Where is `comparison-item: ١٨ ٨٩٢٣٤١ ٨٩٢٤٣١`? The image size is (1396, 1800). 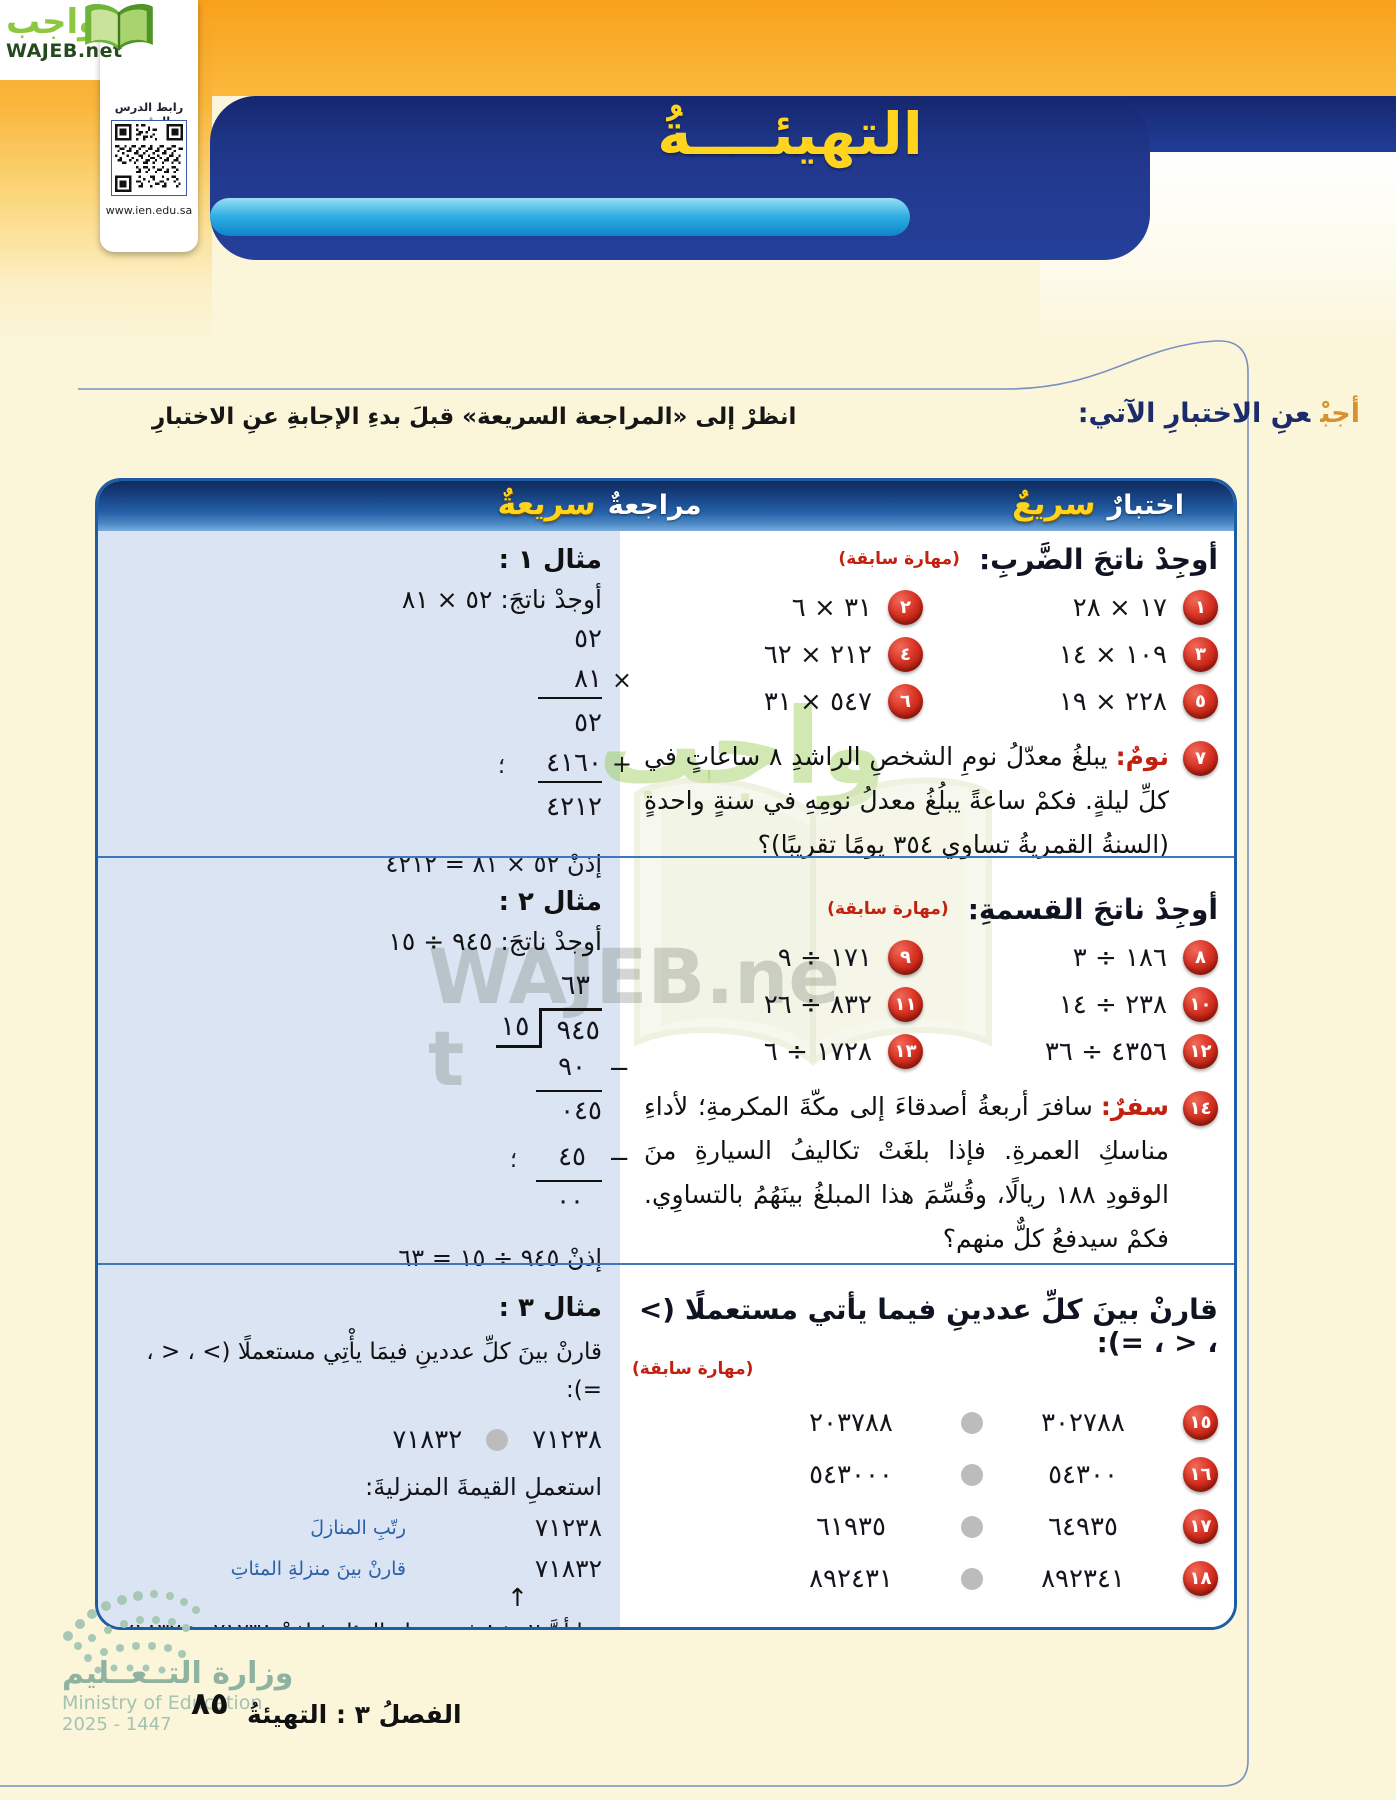
comparison-item: ١٨ ٨٩٢٣٤١ ٨٩٢٤٣١ is located at coordinates (923, 1578).